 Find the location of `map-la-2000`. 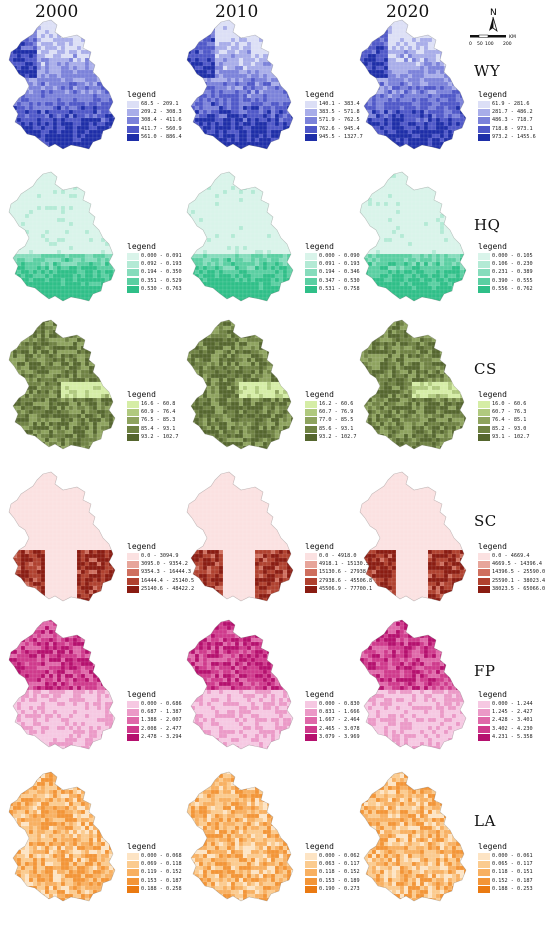

map-la-2000 is located at coordinates (62, 836).